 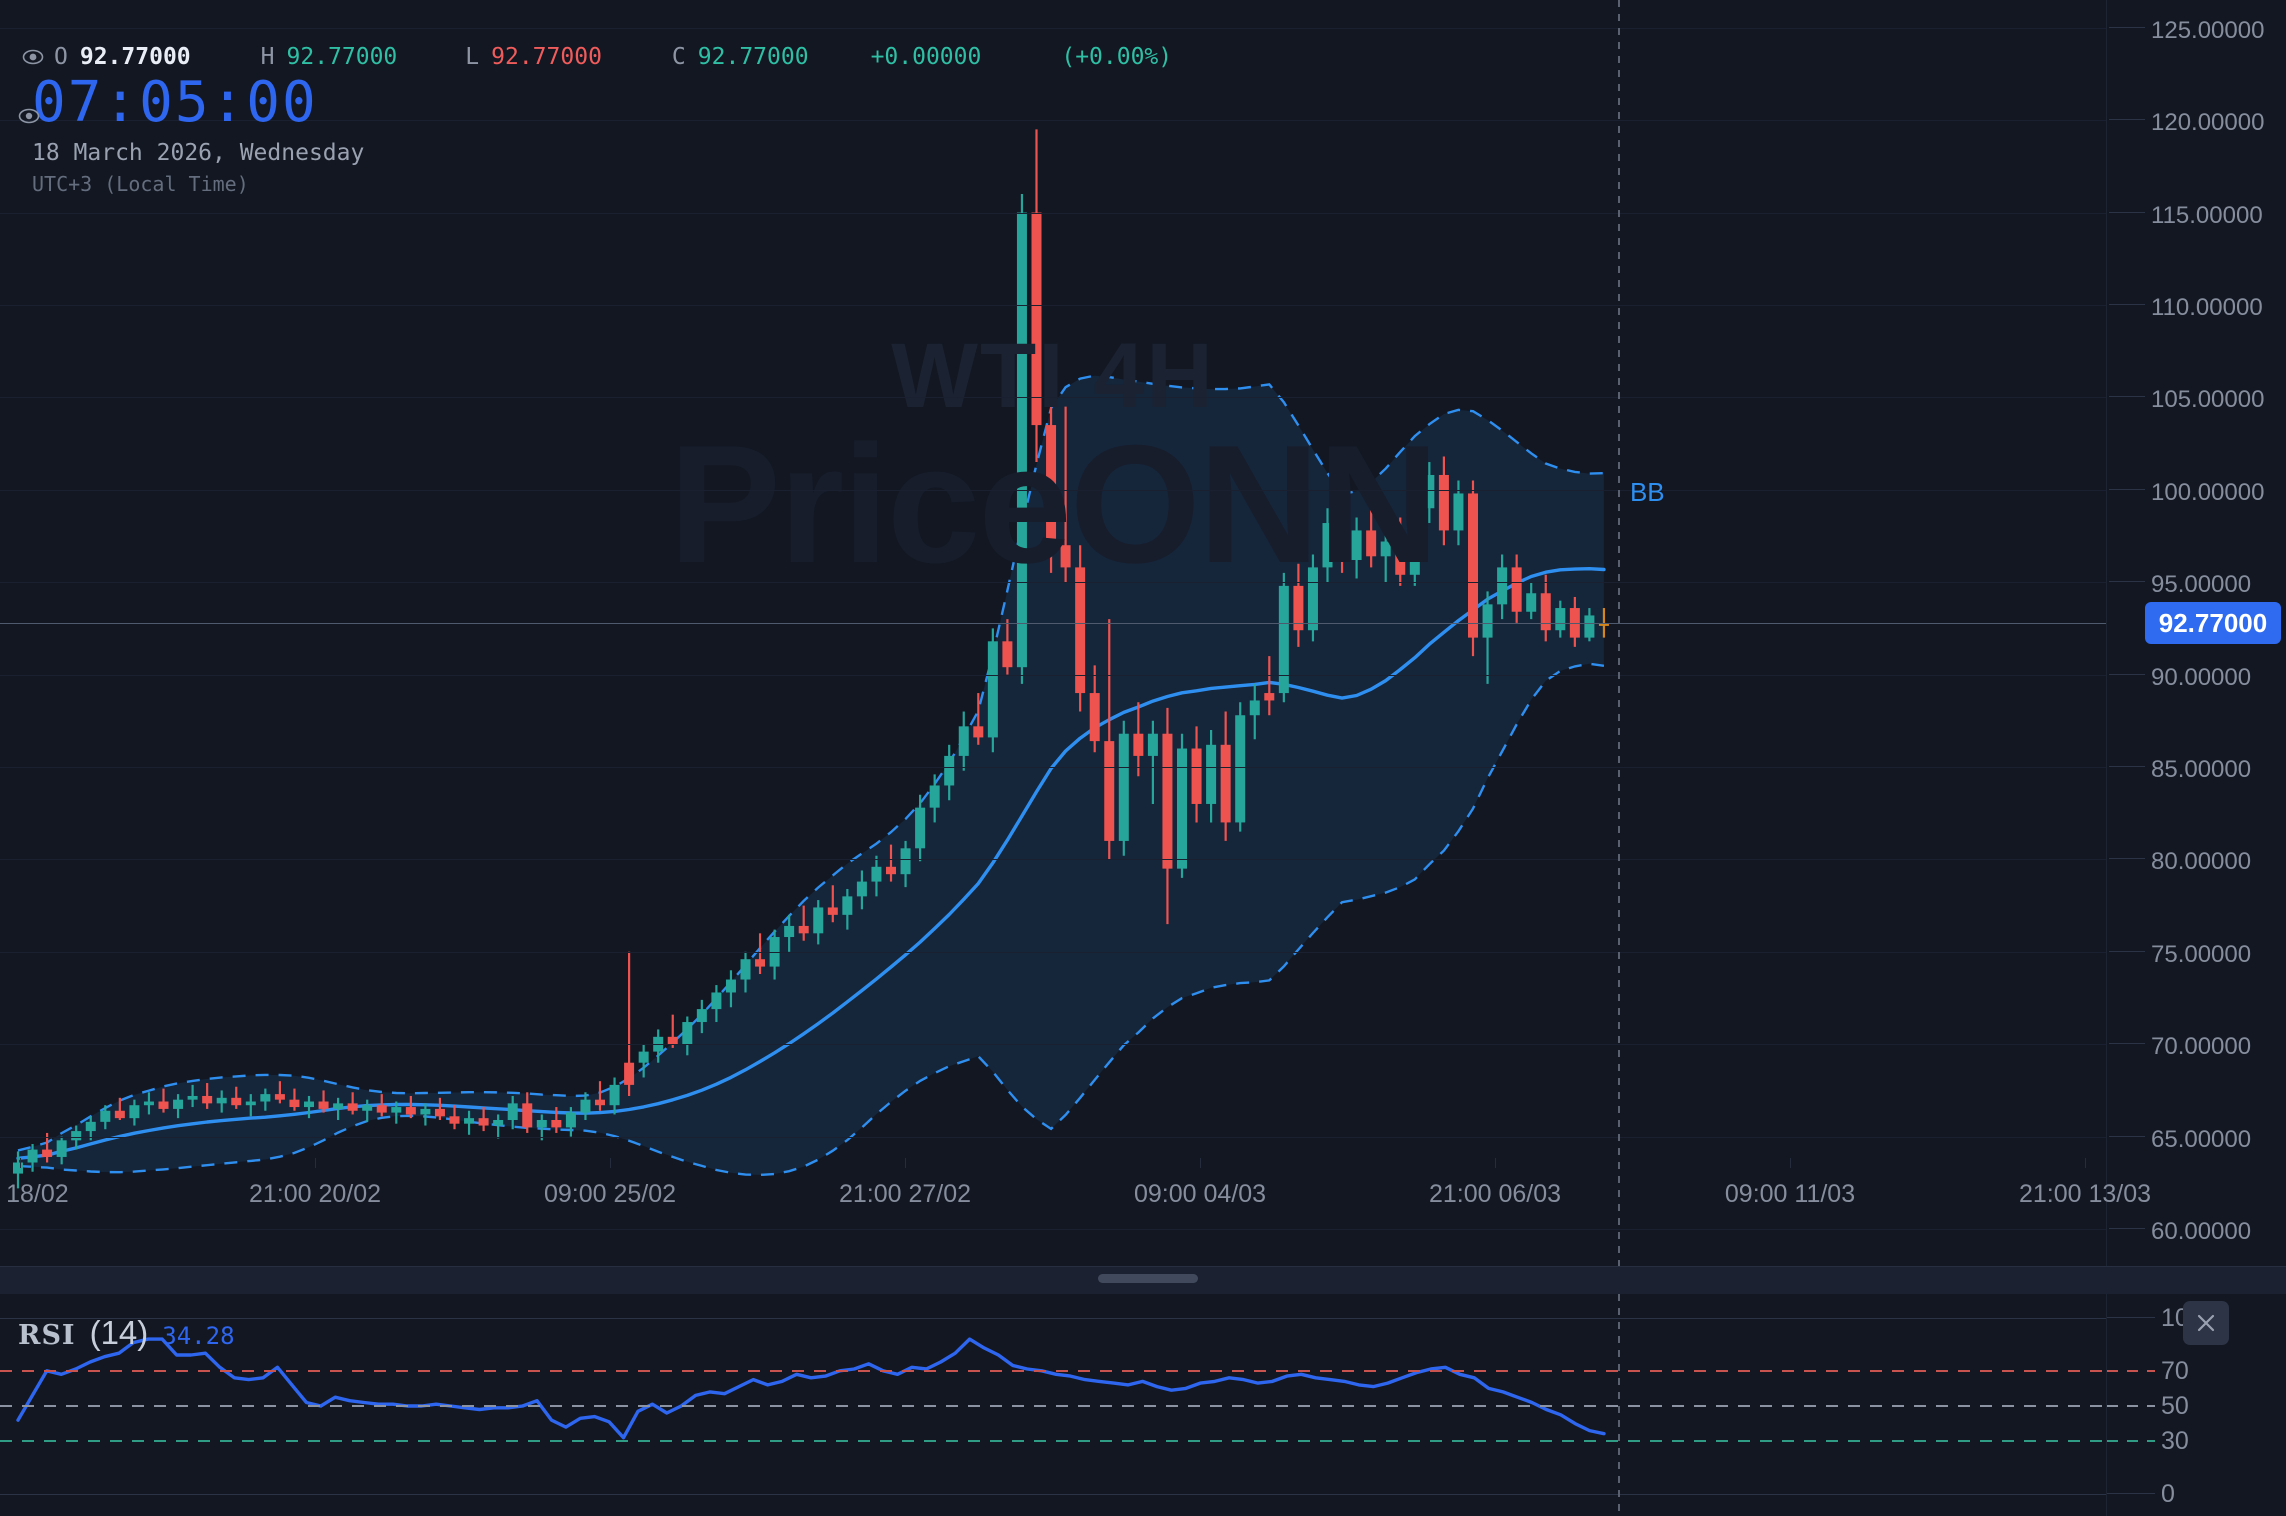 What do you see at coordinates (610, 1194) in the screenshot?
I see `time-tick-label: 09:00 25/02` at bounding box center [610, 1194].